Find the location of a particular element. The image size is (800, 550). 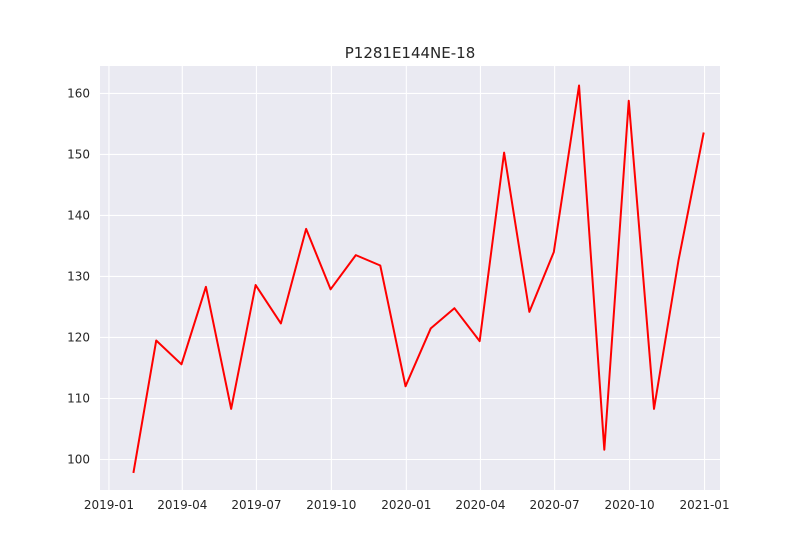

x-tick-label: 2019-07 is located at coordinates (256, 505).